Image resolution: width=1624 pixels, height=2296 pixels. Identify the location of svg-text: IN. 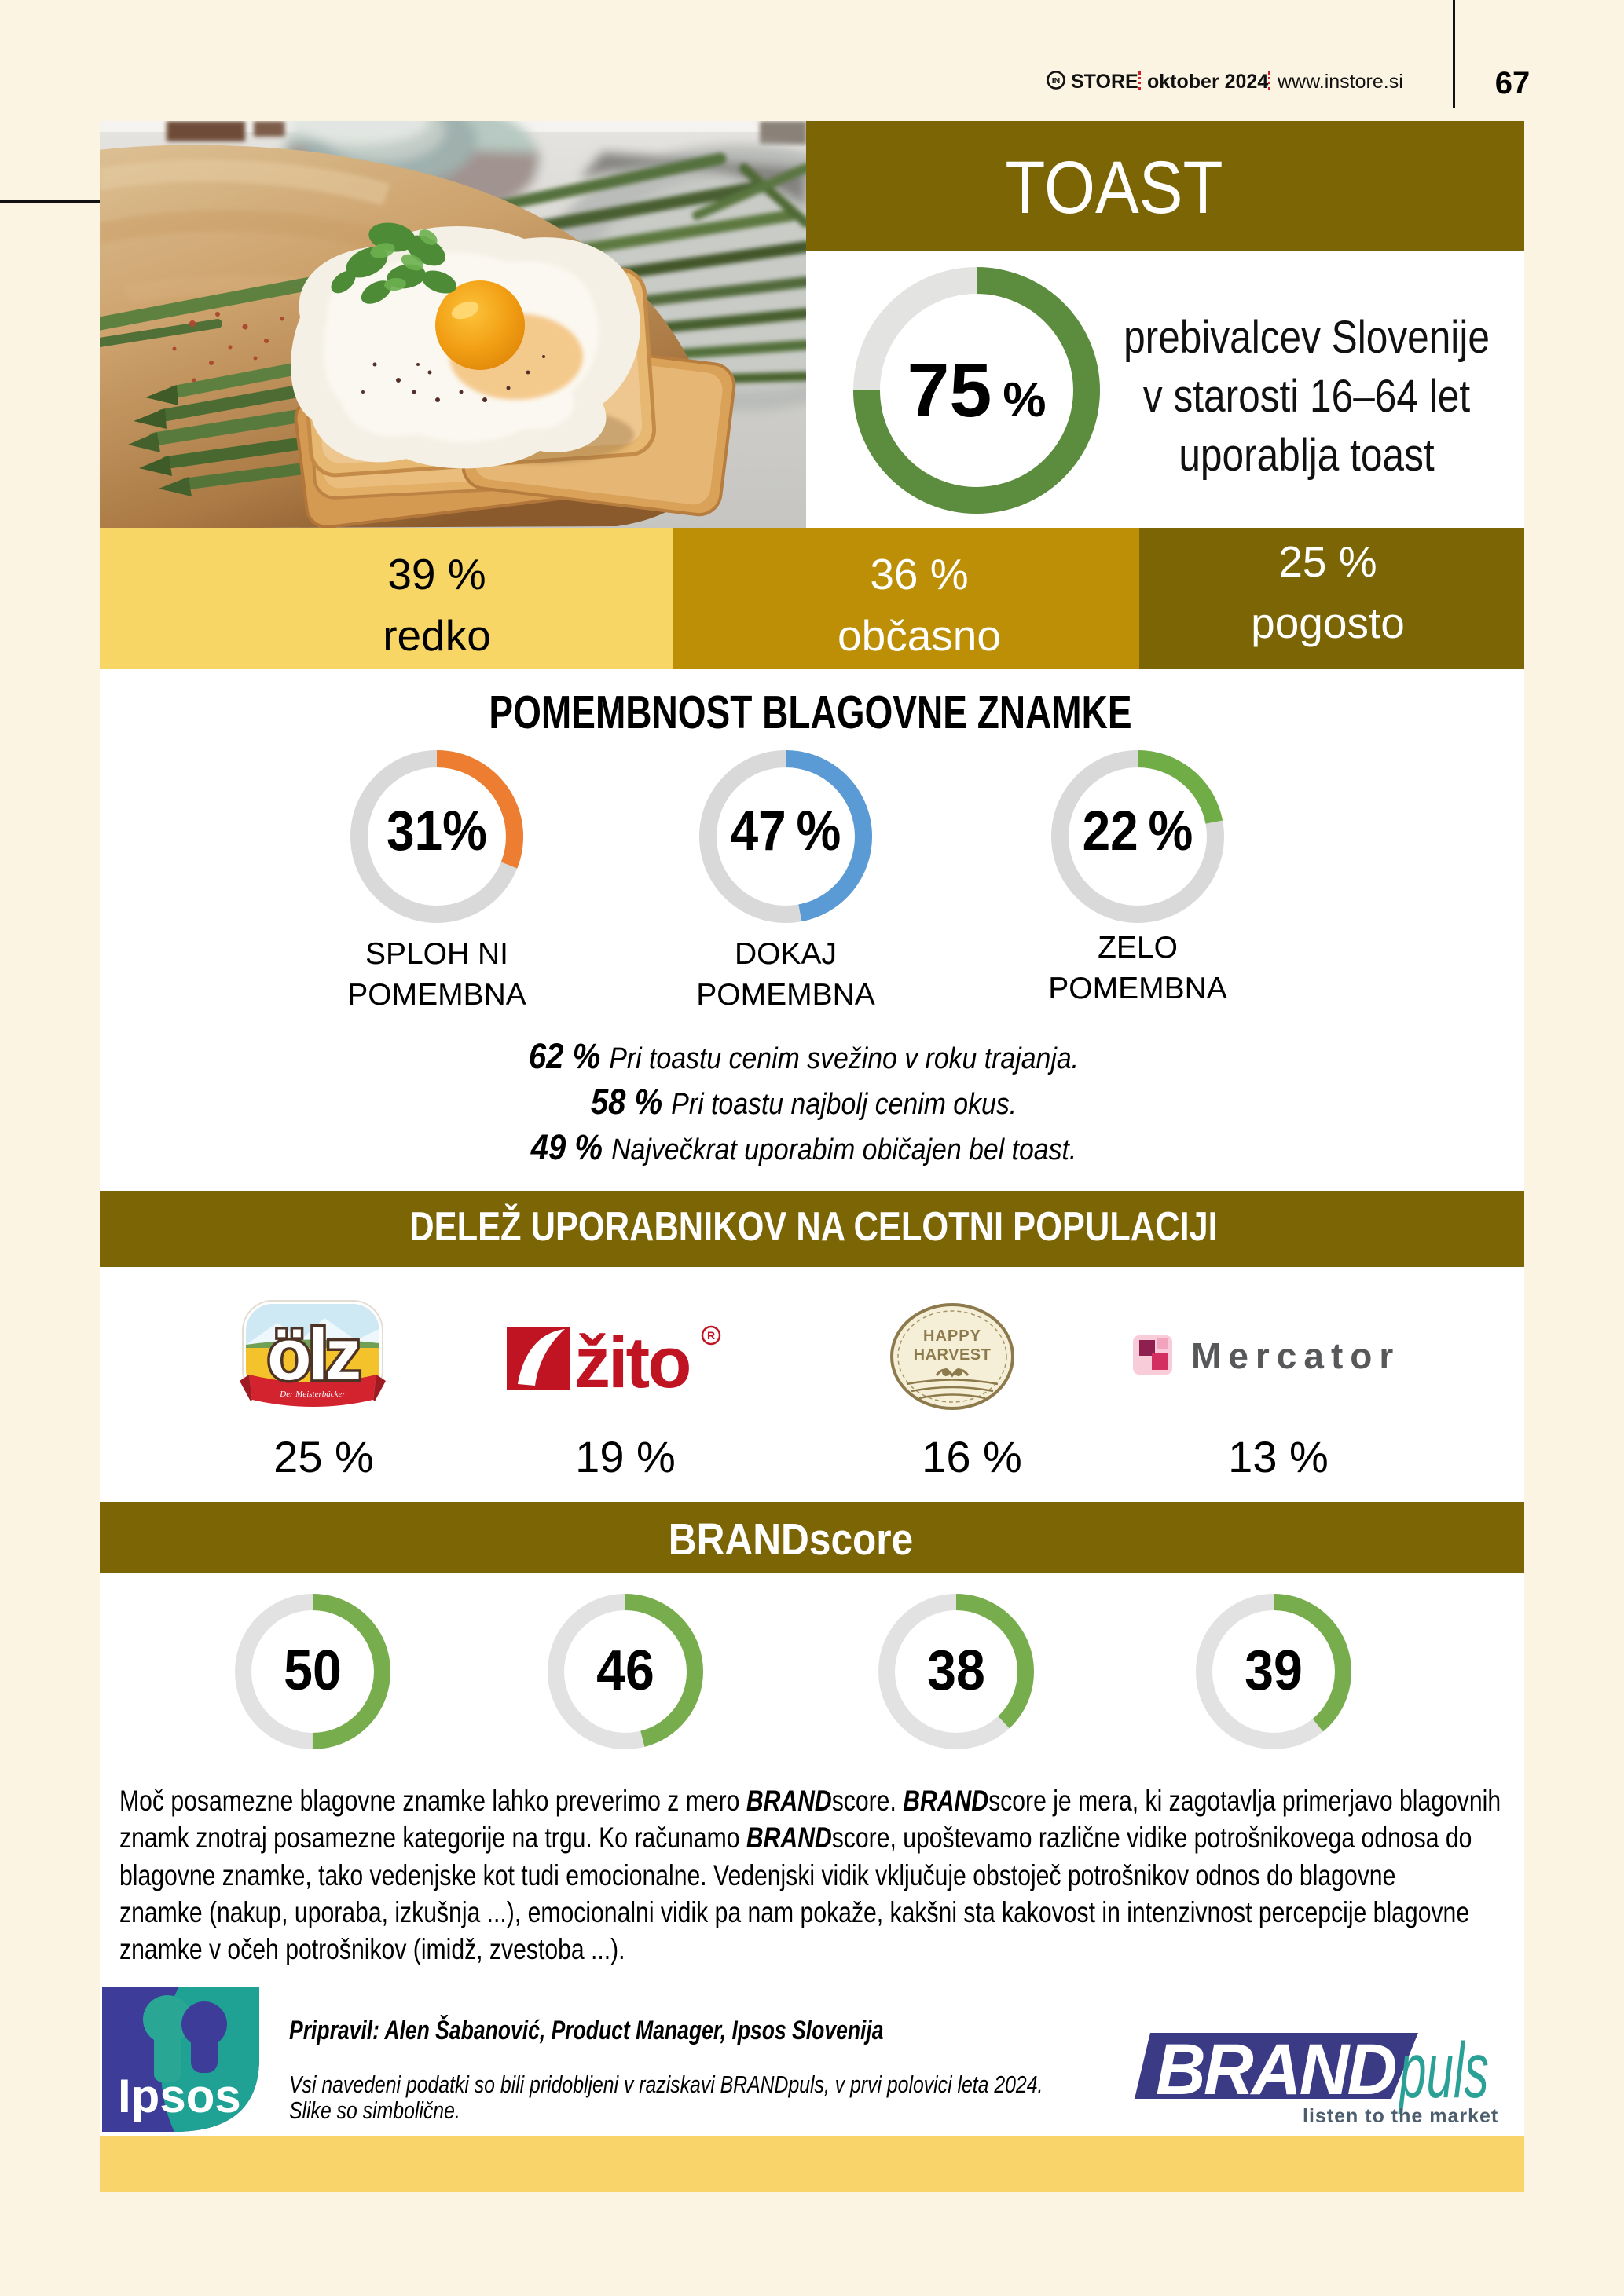
(1056, 81).